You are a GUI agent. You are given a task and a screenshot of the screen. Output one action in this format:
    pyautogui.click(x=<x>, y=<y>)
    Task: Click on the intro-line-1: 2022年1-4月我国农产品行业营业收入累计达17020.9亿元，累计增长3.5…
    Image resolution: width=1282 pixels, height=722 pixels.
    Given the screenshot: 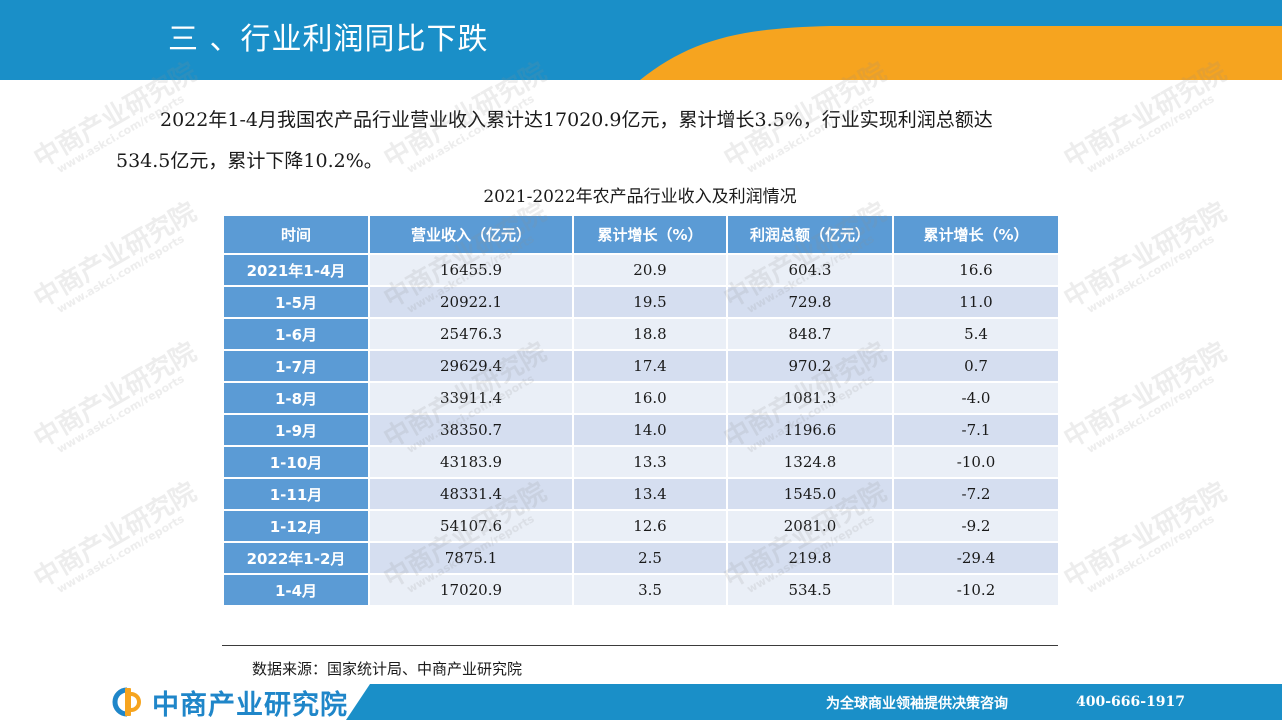 What is the action you would take?
    pyautogui.click(x=576, y=120)
    